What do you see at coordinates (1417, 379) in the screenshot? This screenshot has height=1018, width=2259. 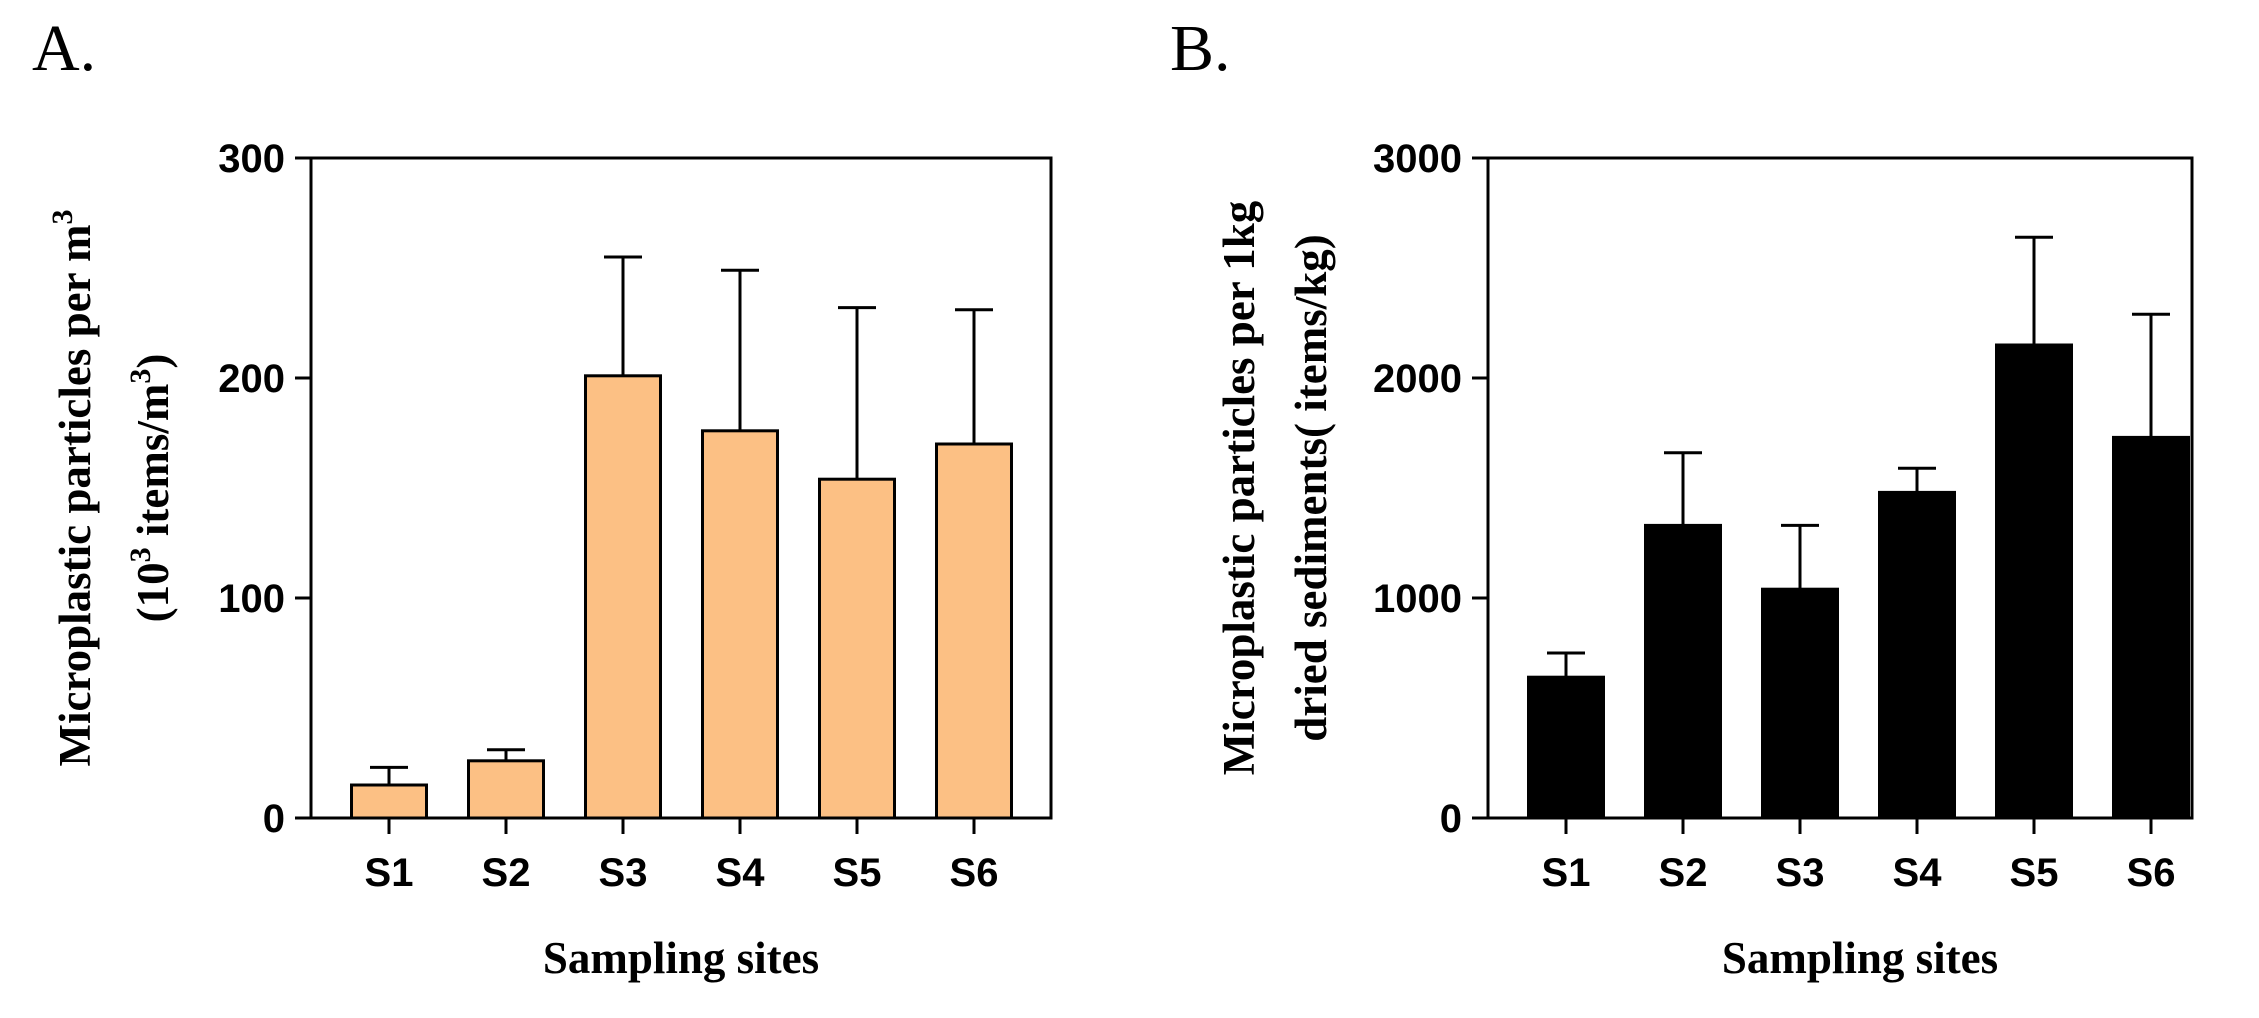 I see `panel-b-y-tick-label: 2000` at bounding box center [1417, 379].